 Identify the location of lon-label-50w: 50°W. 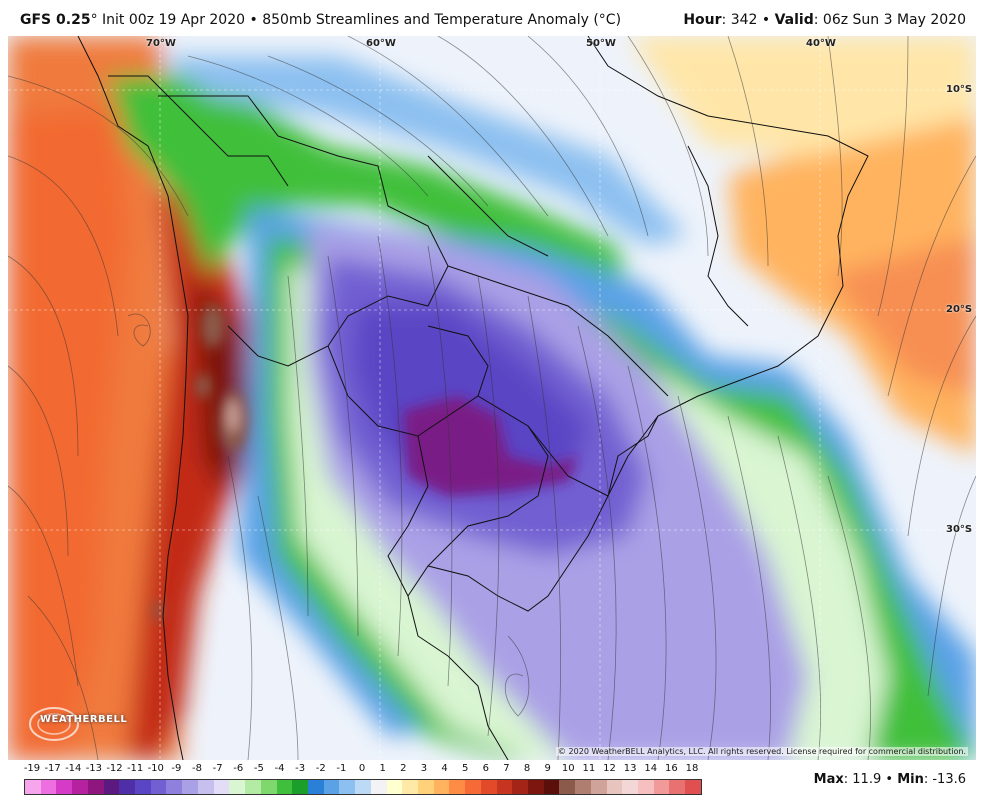
(601, 43).